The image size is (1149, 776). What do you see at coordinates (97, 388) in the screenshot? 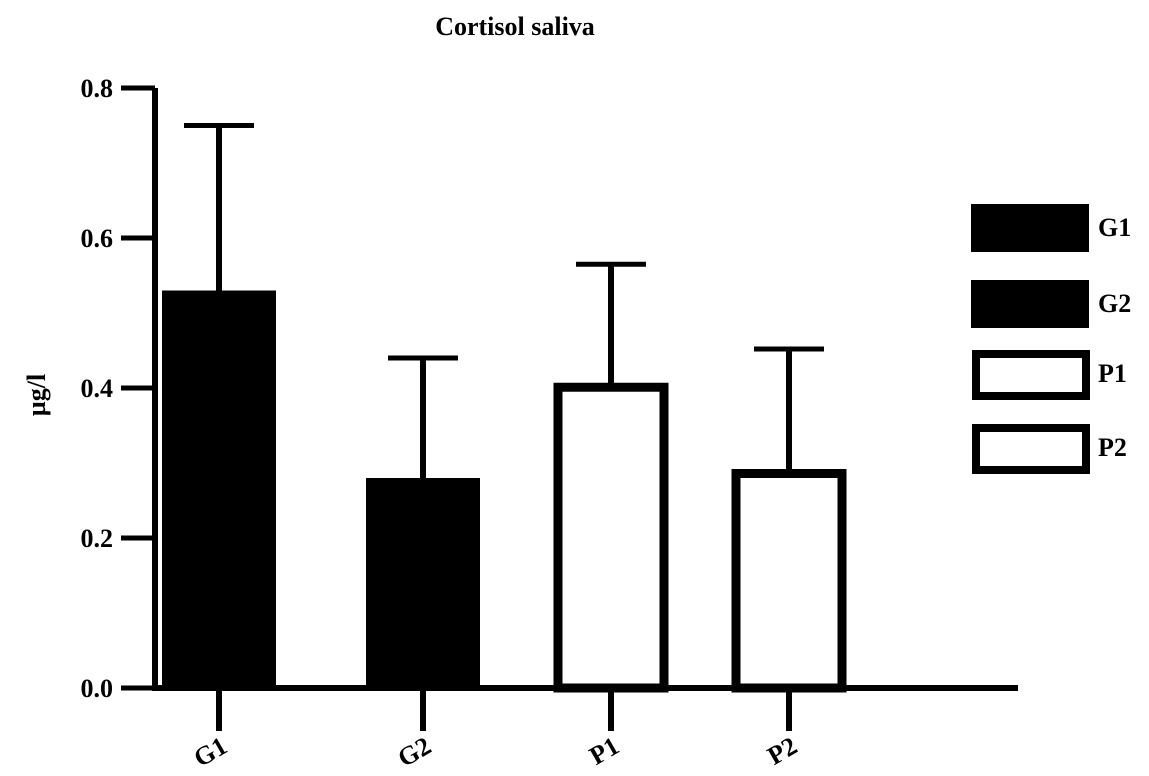
I see `y-tick-label: 0.4` at bounding box center [97, 388].